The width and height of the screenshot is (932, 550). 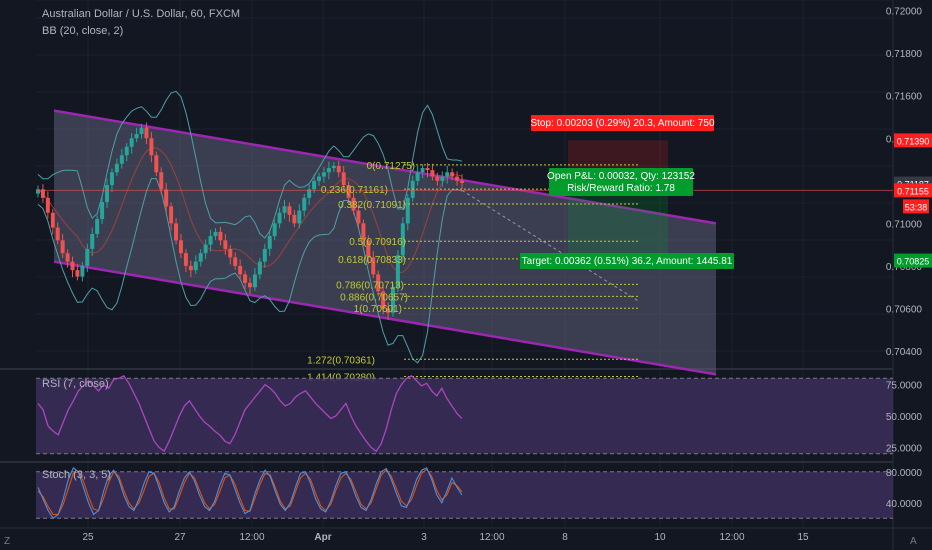 I want to click on pnl-label-text-0: Open P&L: 0.00032, Qty: 123152, so click(x=621, y=176).